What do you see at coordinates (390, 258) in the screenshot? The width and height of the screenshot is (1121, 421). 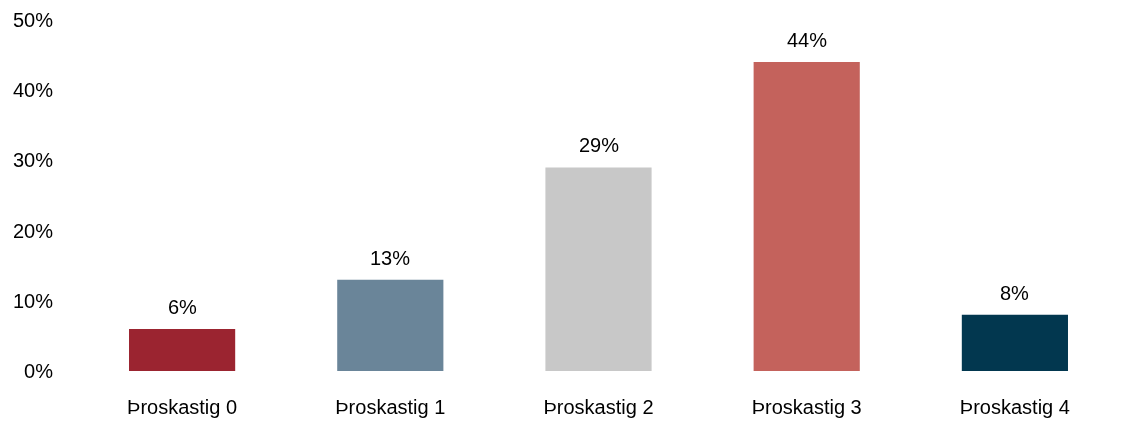 I see `data-label: 13%` at bounding box center [390, 258].